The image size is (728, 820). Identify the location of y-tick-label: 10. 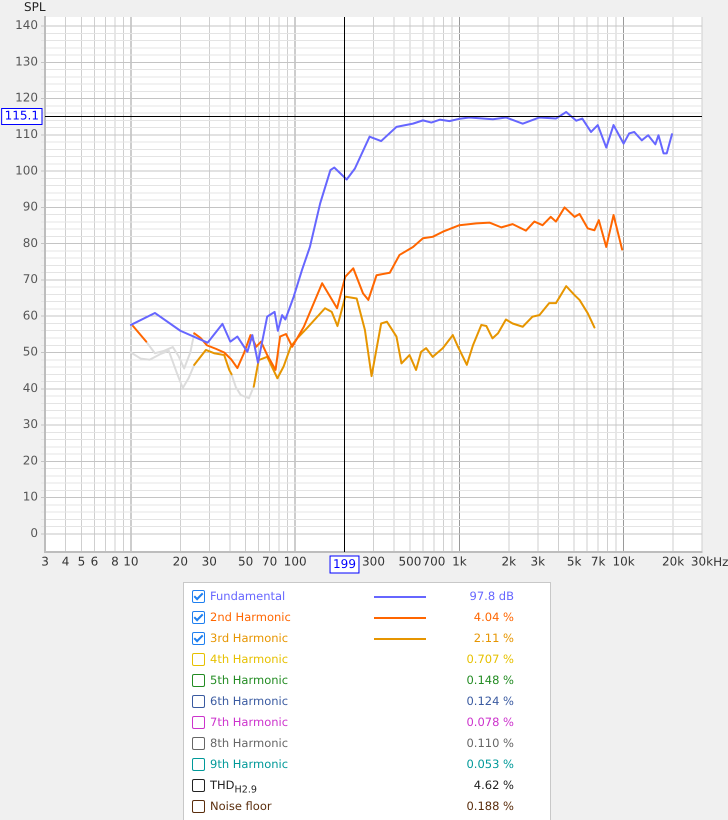
(30, 497).